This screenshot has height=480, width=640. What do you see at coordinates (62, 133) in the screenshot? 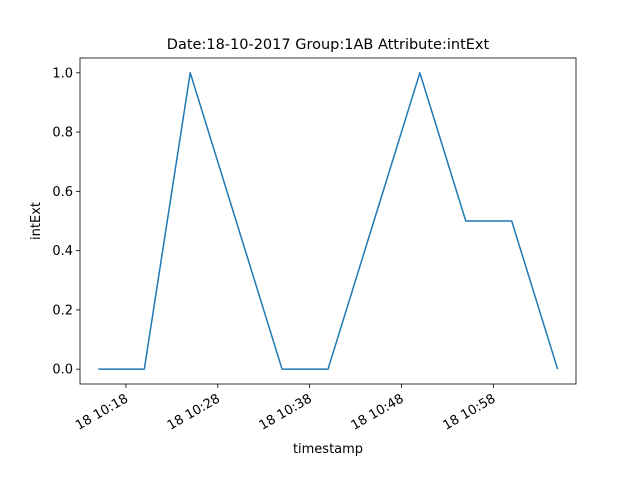
I see `y-tick-label: 0.8` at bounding box center [62, 133].